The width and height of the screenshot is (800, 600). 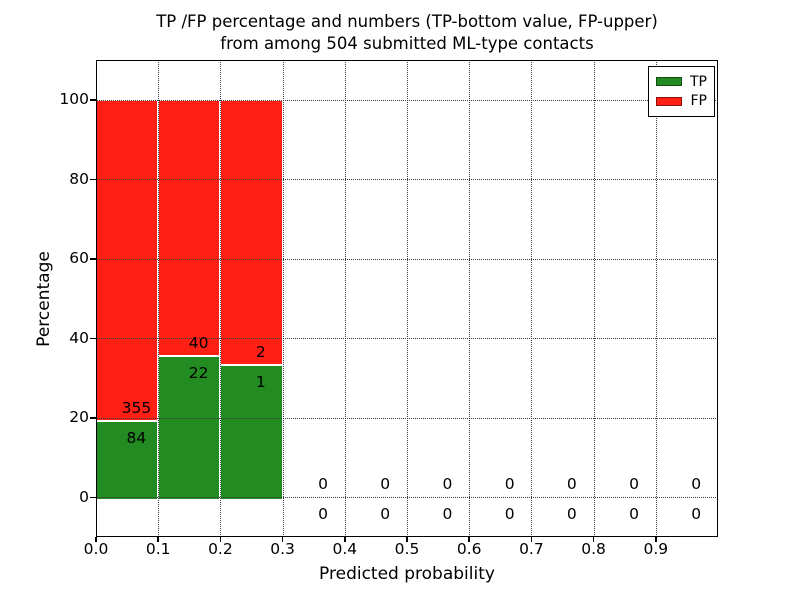 What do you see at coordinates (593, 549) in the screenshot?
I see `x-tick-label: 0.8` at bounding box center [593, 549].